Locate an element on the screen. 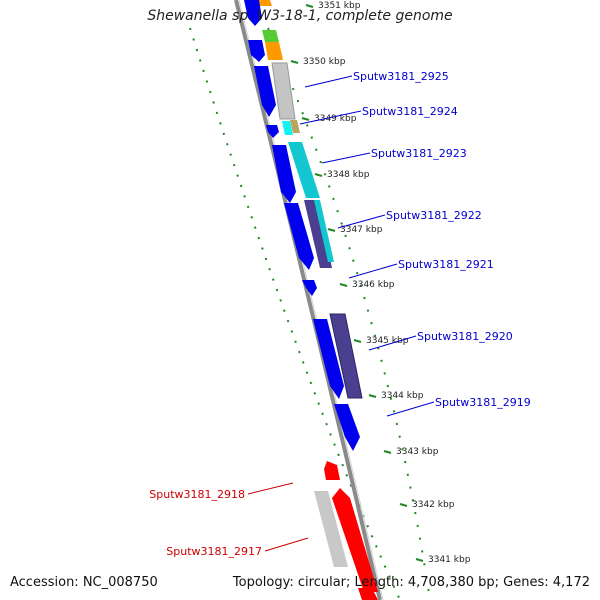 The width and height of the screenshot is (600, 600). gene-label: Sputw3181_2918 is located at coordinates (197, 494).